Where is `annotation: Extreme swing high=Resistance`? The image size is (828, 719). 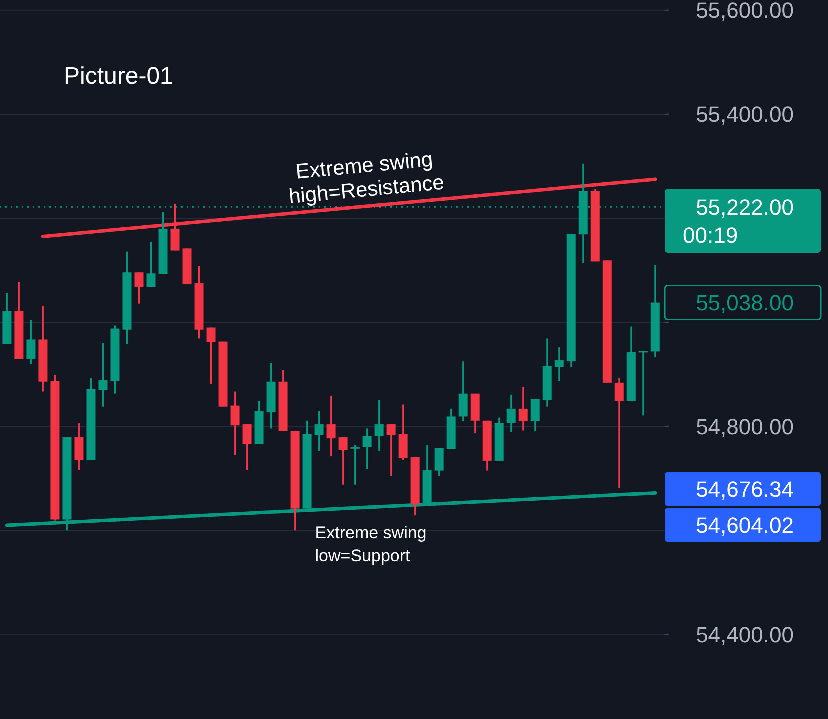 annotation: Extreme swing high=Resistance is located at coordinates (367, 178).